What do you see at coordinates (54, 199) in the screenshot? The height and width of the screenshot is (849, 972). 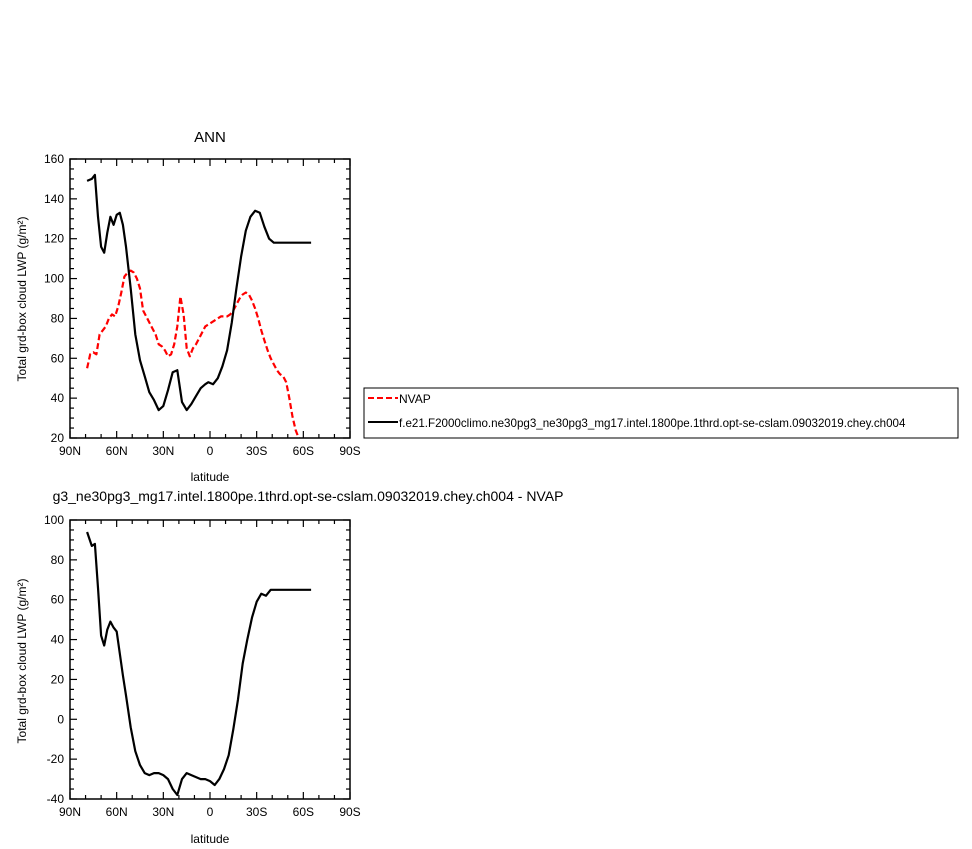 I see `y-tick-label-0-6: 140` at bounding box center [54, 199].